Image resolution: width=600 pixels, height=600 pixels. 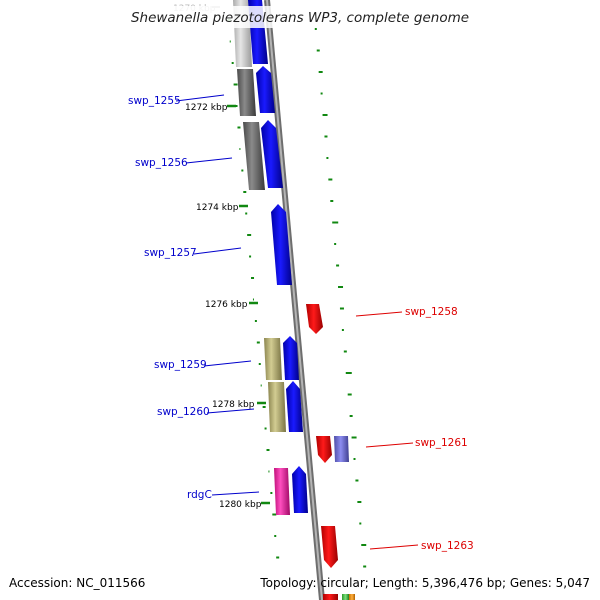 What do you see at coordinates (161, 163) in the screenshot?
I see `gene-label-swp_1256: swp_1256` at bounding box center [161, 163].